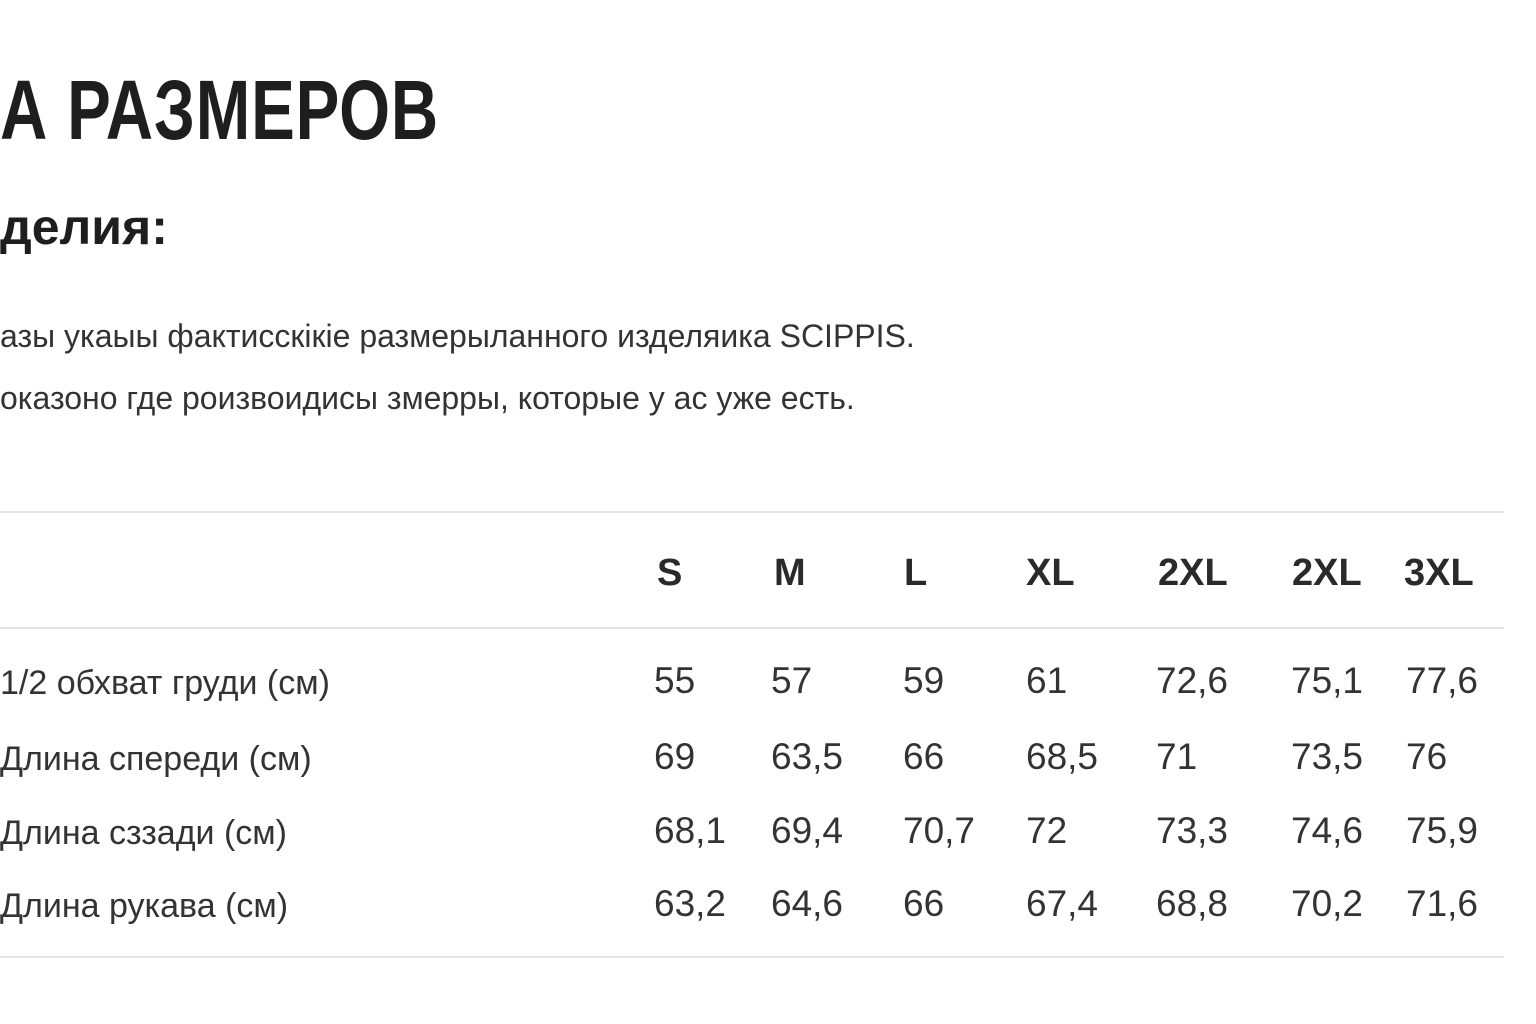 The height and width of the screenshot is (1024, 1536). I want to click on row-label: Длина спереди (см), so click(156, 759).